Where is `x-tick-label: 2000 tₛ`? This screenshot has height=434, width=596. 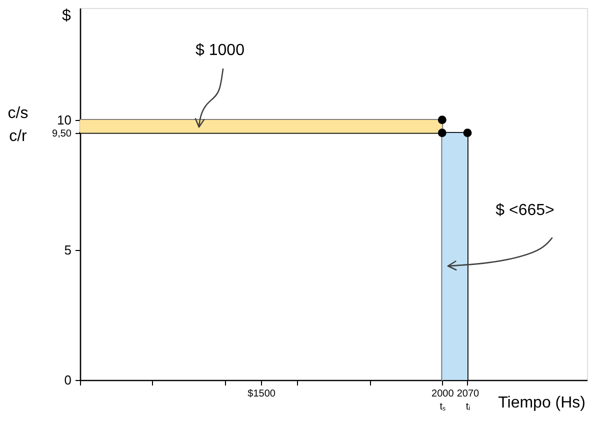 x-tick-label: 2000 tₛ is located at coordinates (443, 400).